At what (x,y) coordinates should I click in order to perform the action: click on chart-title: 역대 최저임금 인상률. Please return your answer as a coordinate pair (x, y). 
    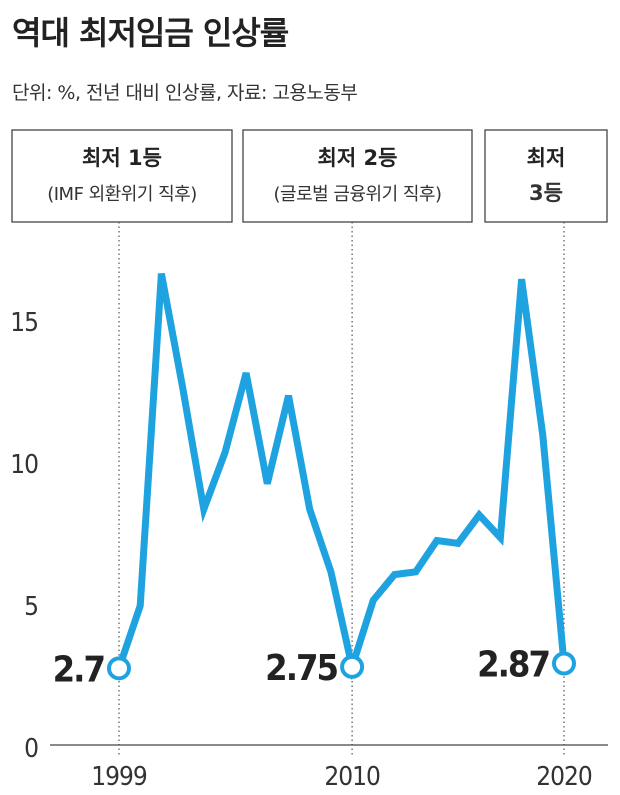
    Looking at the image, I should click on (150, 33).